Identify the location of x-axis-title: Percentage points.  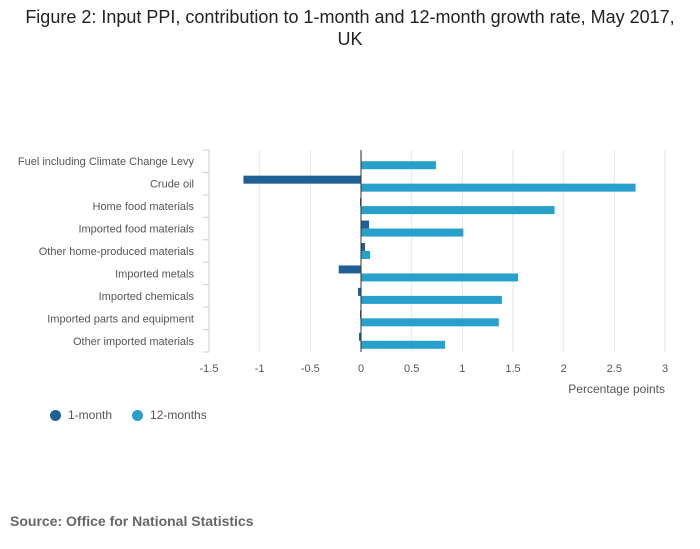
(616, 389).